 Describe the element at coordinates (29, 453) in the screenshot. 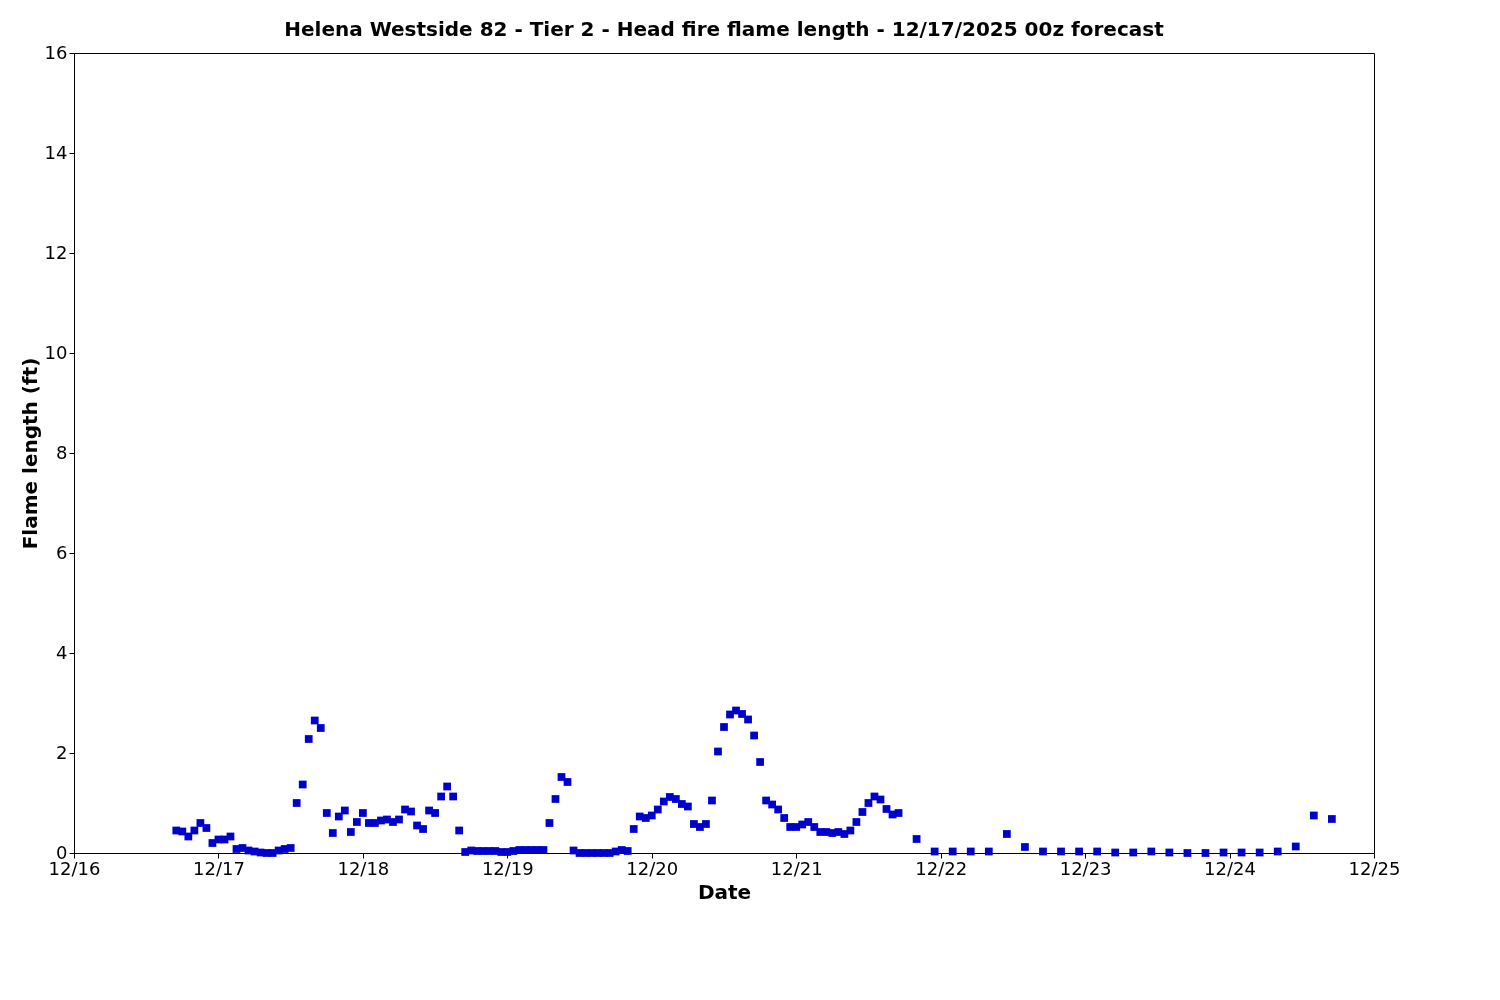

I see `y-axis-title: Flame length (ft)` at that location.